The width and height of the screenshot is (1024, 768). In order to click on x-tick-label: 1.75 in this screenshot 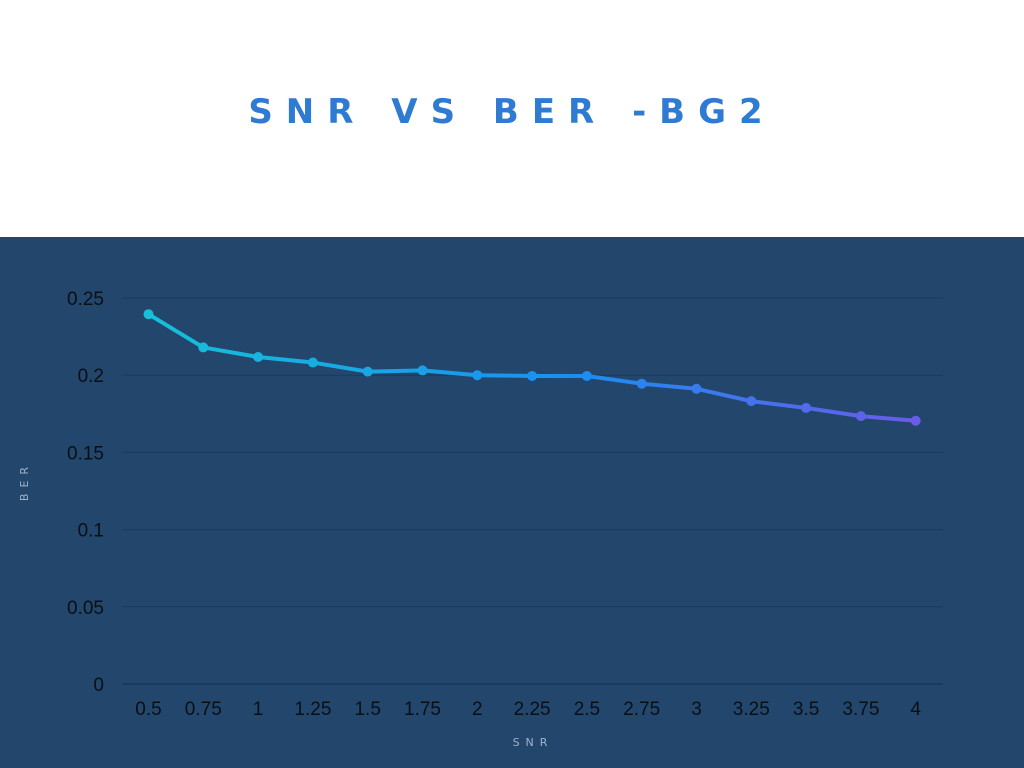, I will do `click(422, 709)`.